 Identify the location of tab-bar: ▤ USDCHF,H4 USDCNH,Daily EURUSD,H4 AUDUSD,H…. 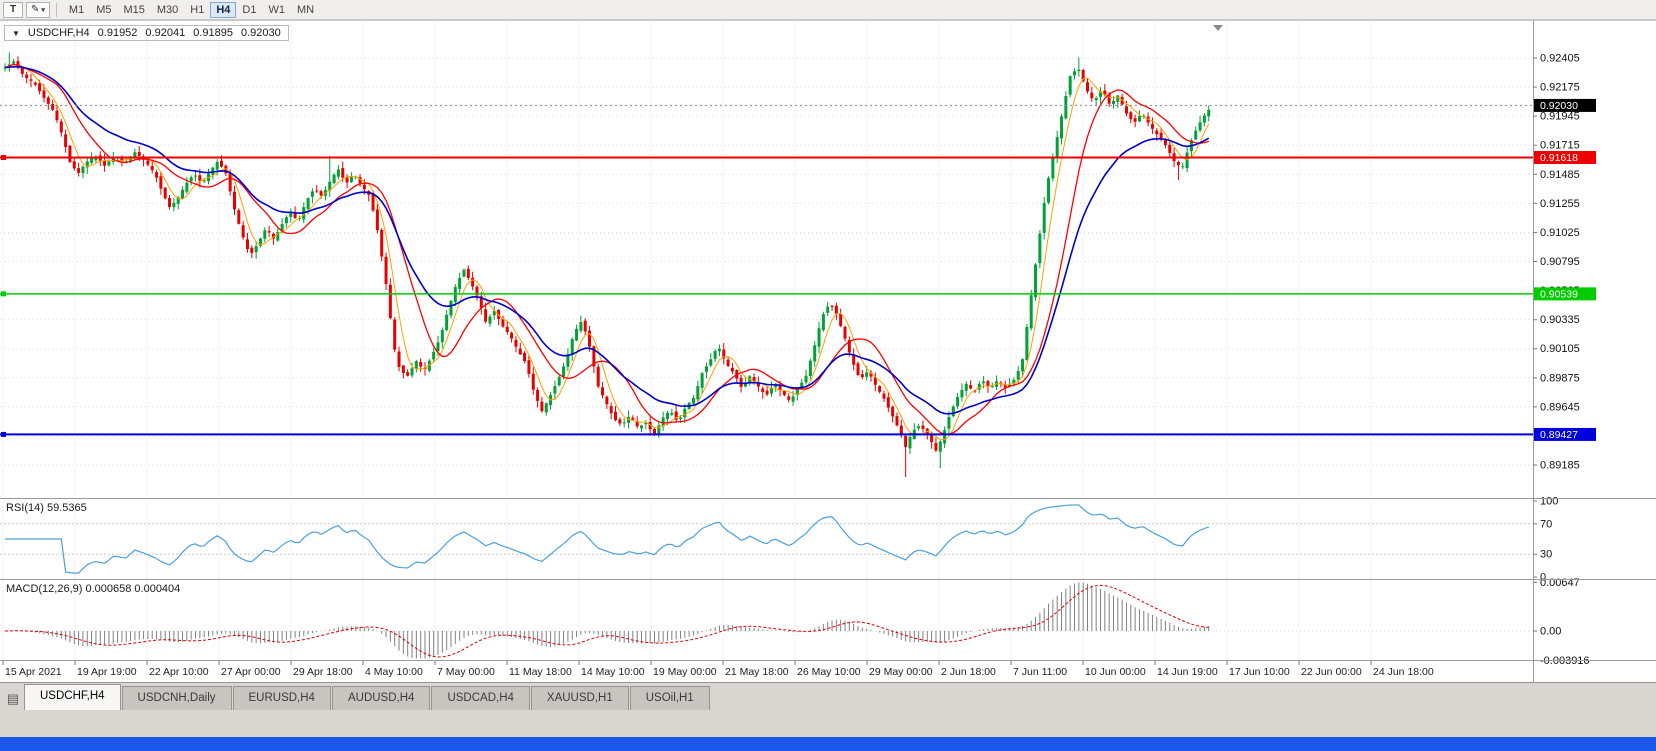
(828, 696).